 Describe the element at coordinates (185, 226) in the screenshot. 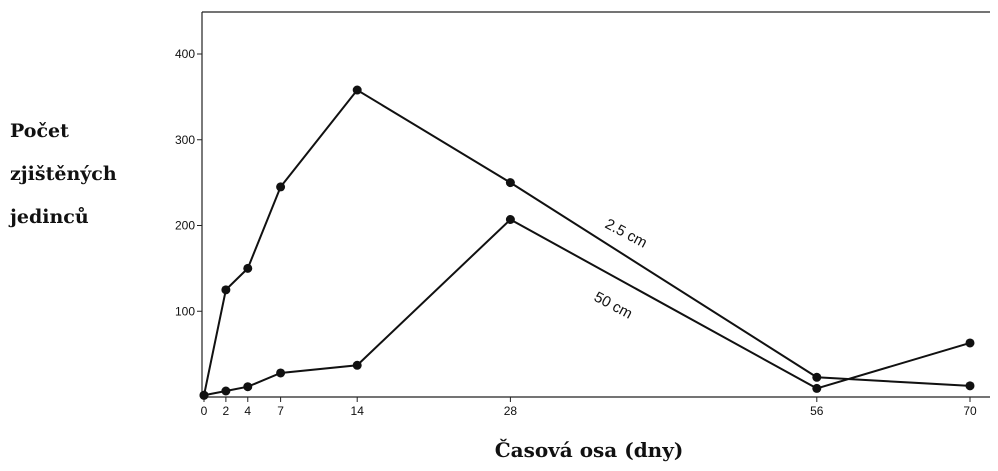

I see `y-tick-label-200: 200` at that location.